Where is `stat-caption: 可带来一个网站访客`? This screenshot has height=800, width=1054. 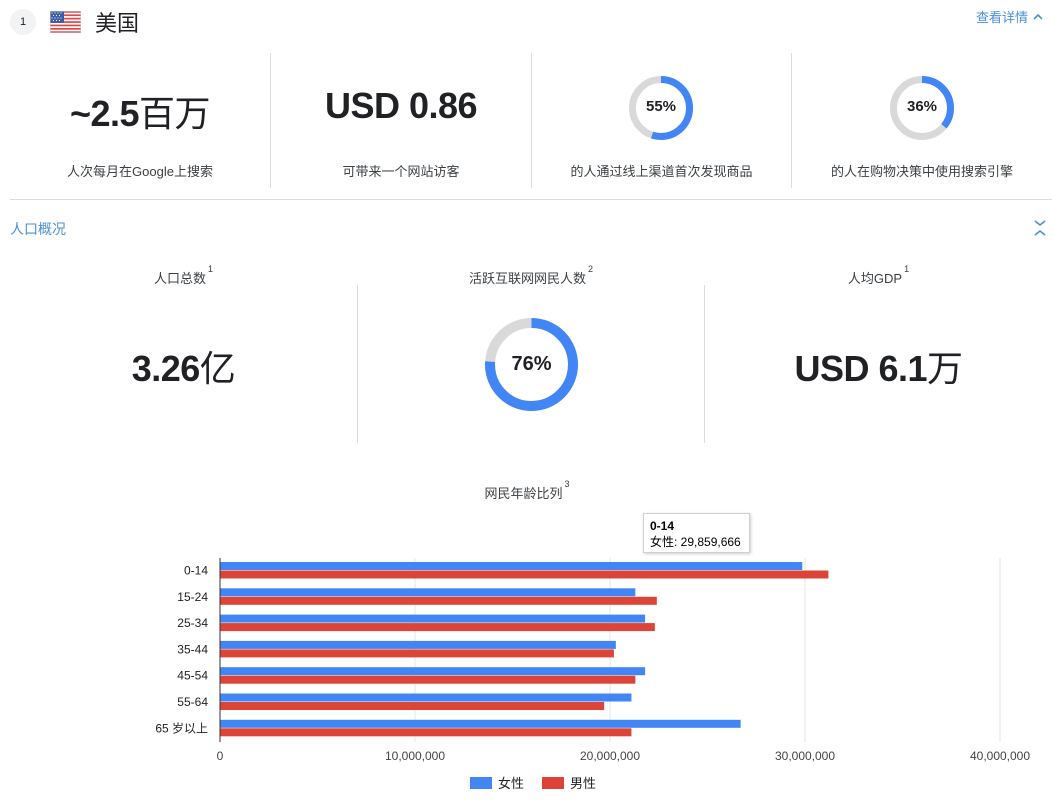
stat-caption: 可带来一个网站访客 is located at coordinates (401, 171).